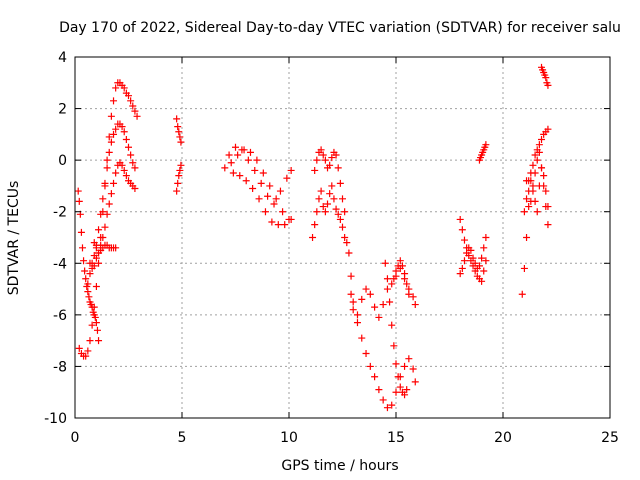 The width and height of the screenshot is (640, 480). Describe the element at coordinates (62, 161) in the screenshot. I see `y-tick-label: 0` at that location.